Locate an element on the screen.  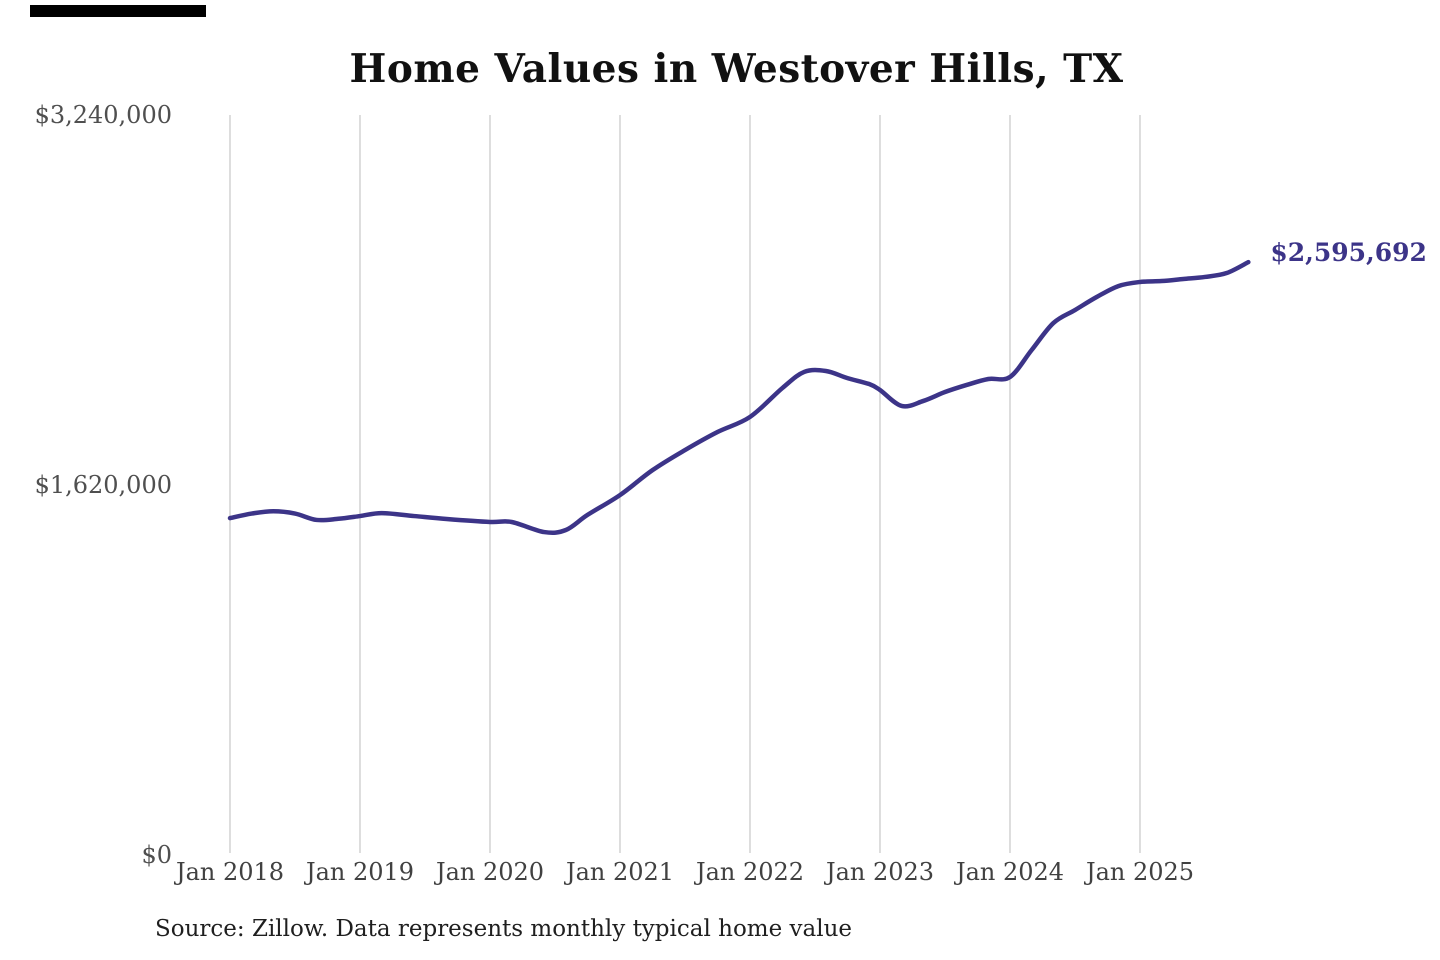
top-left-artifact-bar is located at coordinates (118, 11).